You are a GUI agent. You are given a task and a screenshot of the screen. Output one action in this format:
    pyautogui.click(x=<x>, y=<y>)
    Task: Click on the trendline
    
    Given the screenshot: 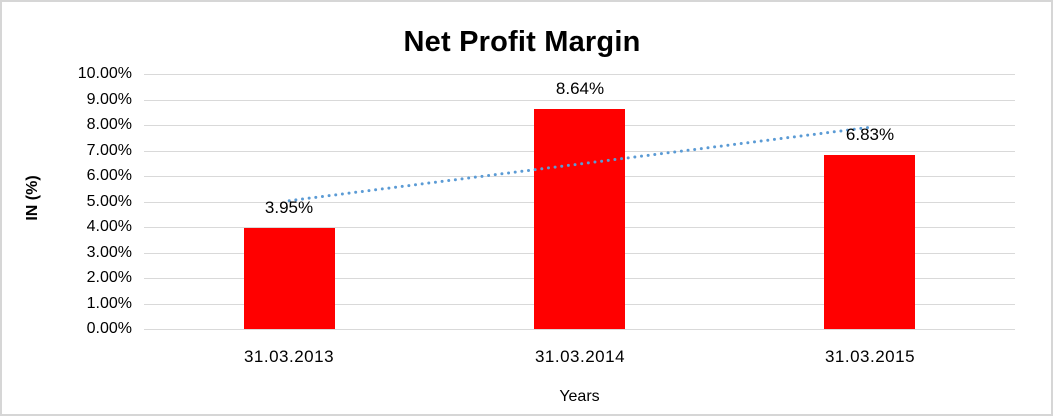 What is the action you would take?
    pyautogui.click(x=579, y=164)
    